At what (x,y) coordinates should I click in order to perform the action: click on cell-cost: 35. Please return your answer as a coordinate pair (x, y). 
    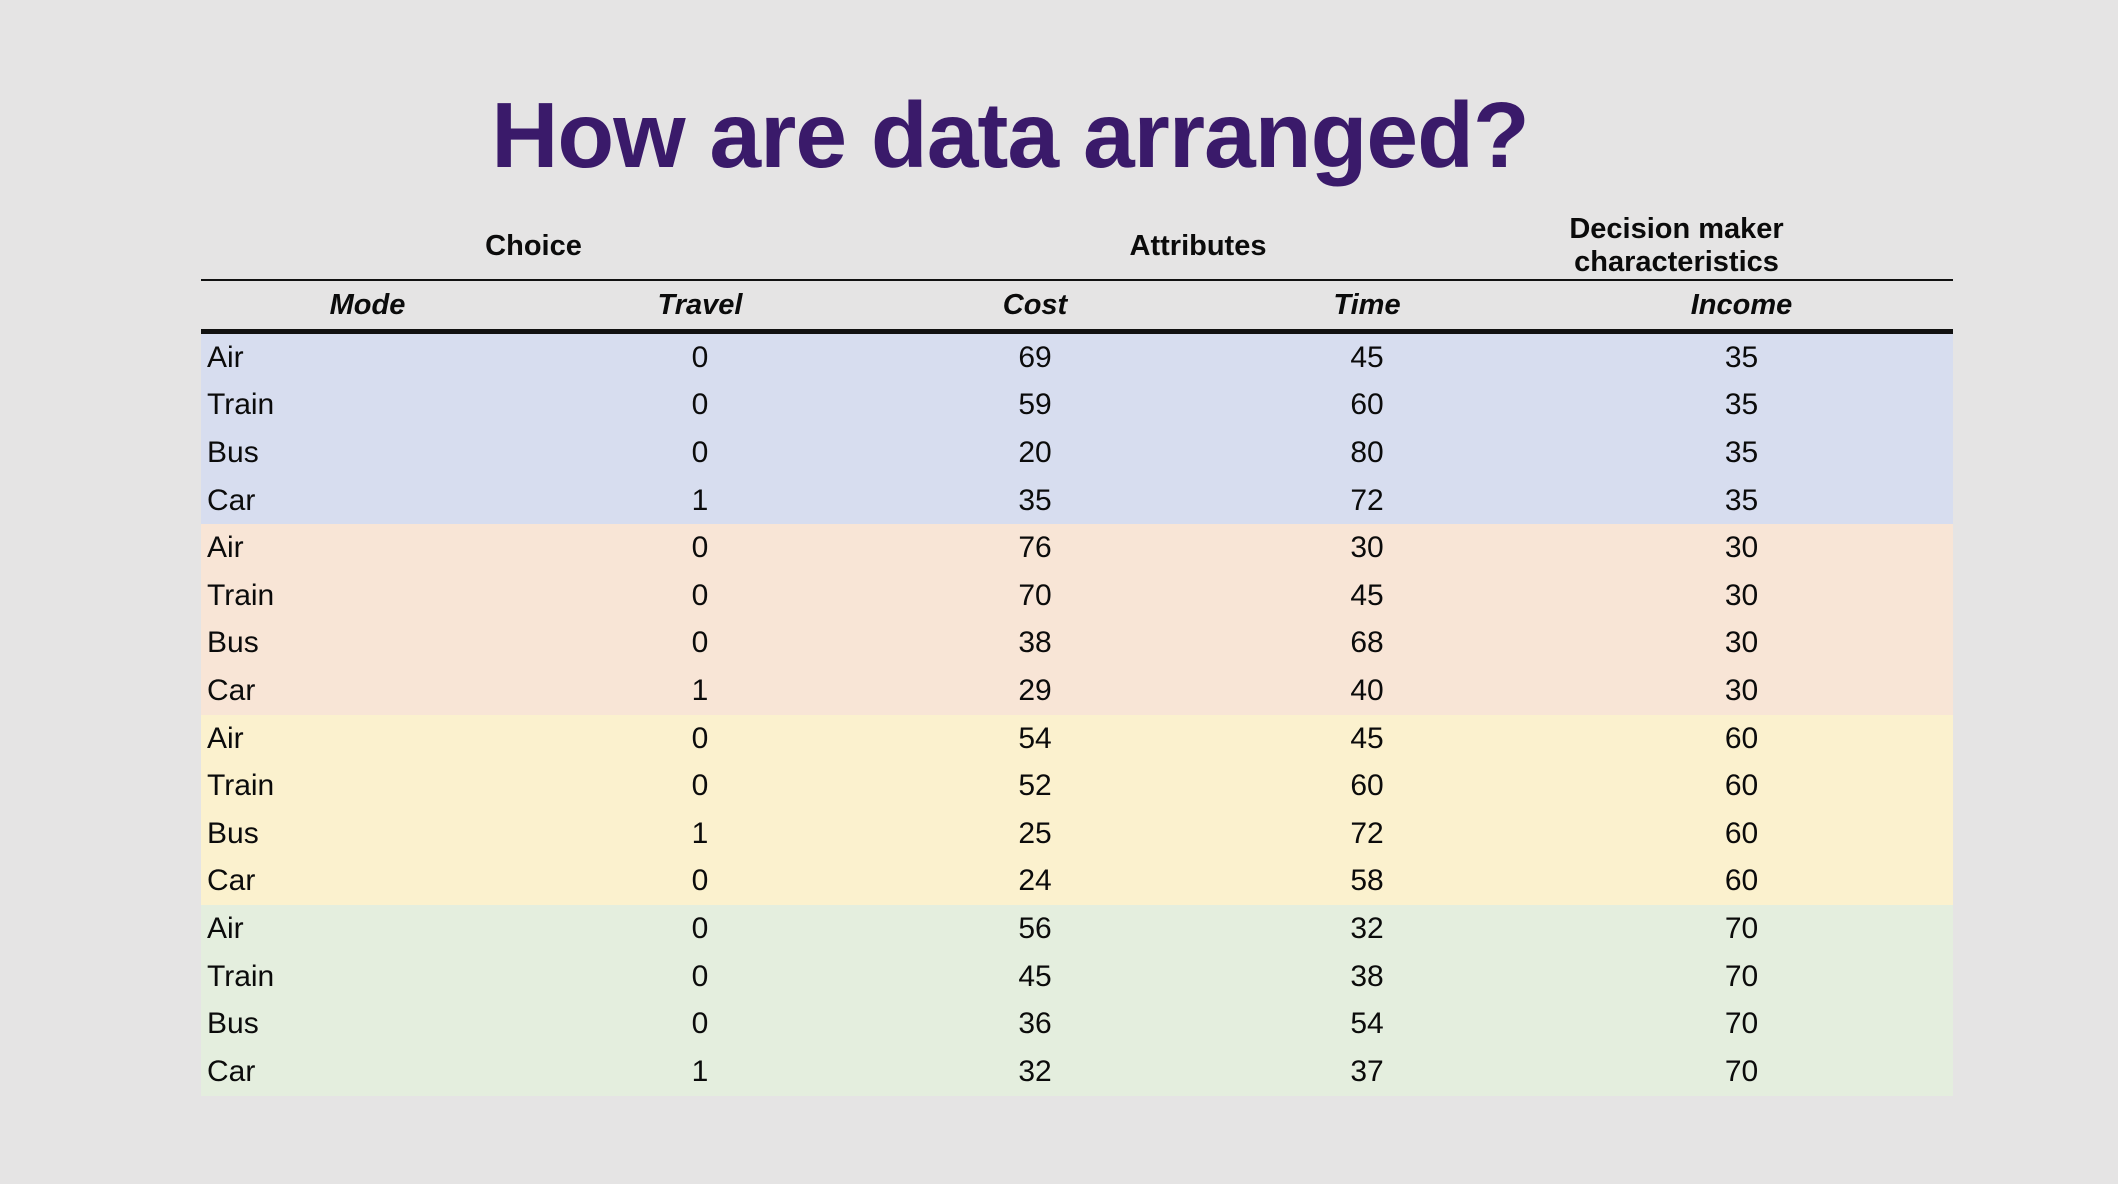
    Looking at the image, I should click on (1035, 500).